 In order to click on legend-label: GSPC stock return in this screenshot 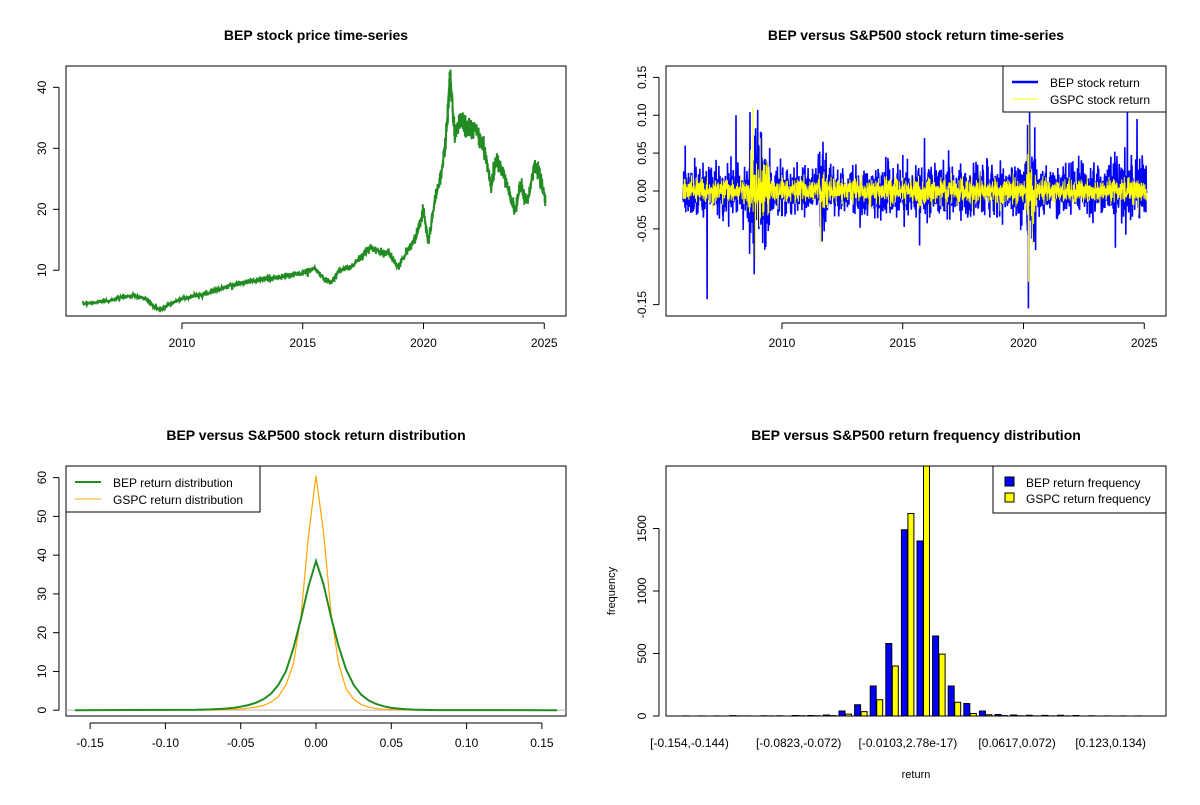, I will do `click(1100, 100)`.